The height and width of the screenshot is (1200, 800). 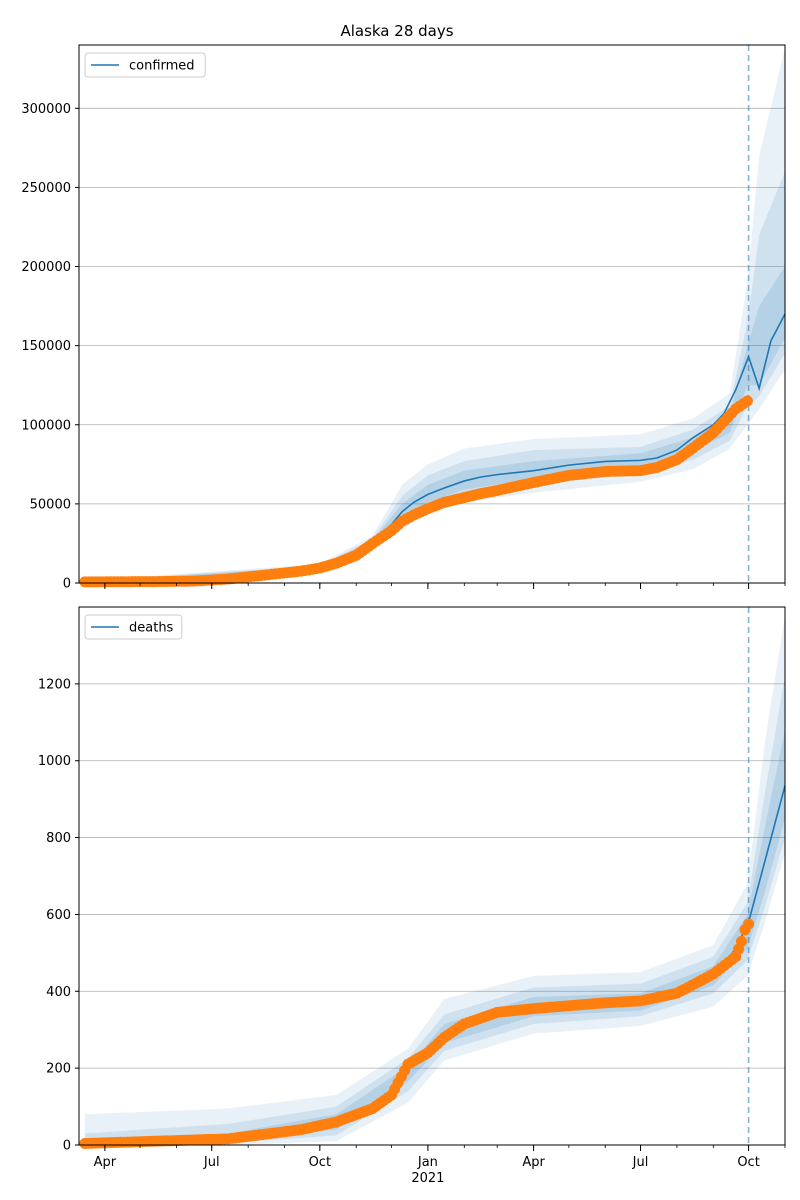 I want to click on x-tick-sublabel: 2021, so click(x=427, y=1178).